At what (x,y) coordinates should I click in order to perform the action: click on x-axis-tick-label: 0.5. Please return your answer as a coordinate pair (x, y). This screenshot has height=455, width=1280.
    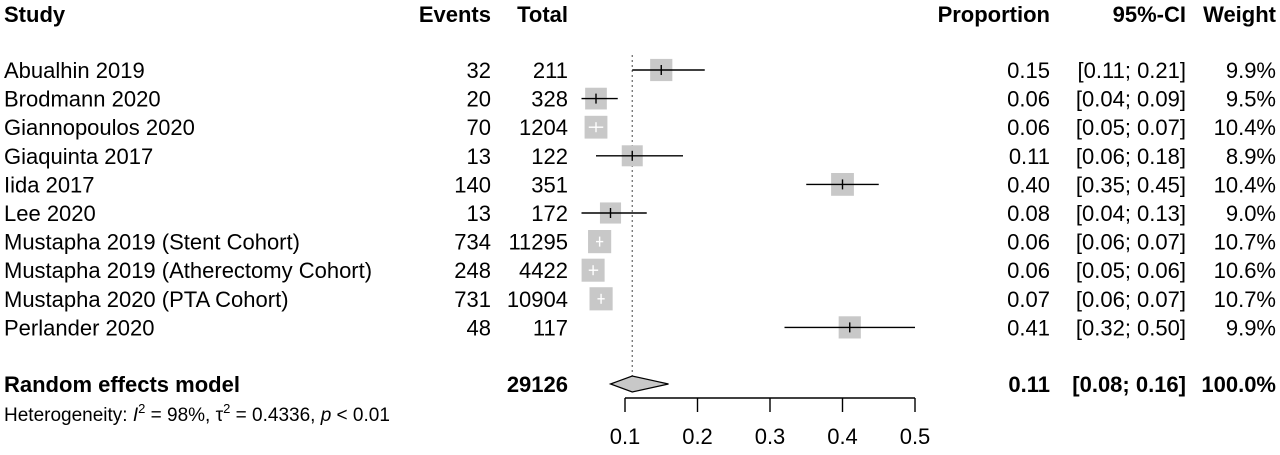
    Looking at the image, I should click on (915, 436).